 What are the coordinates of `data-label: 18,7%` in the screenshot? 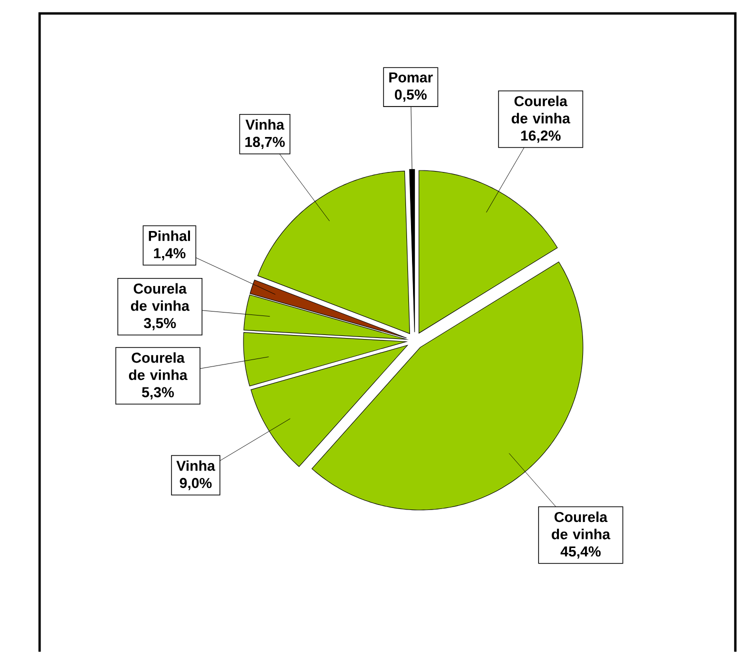 It's located at (265, 143).